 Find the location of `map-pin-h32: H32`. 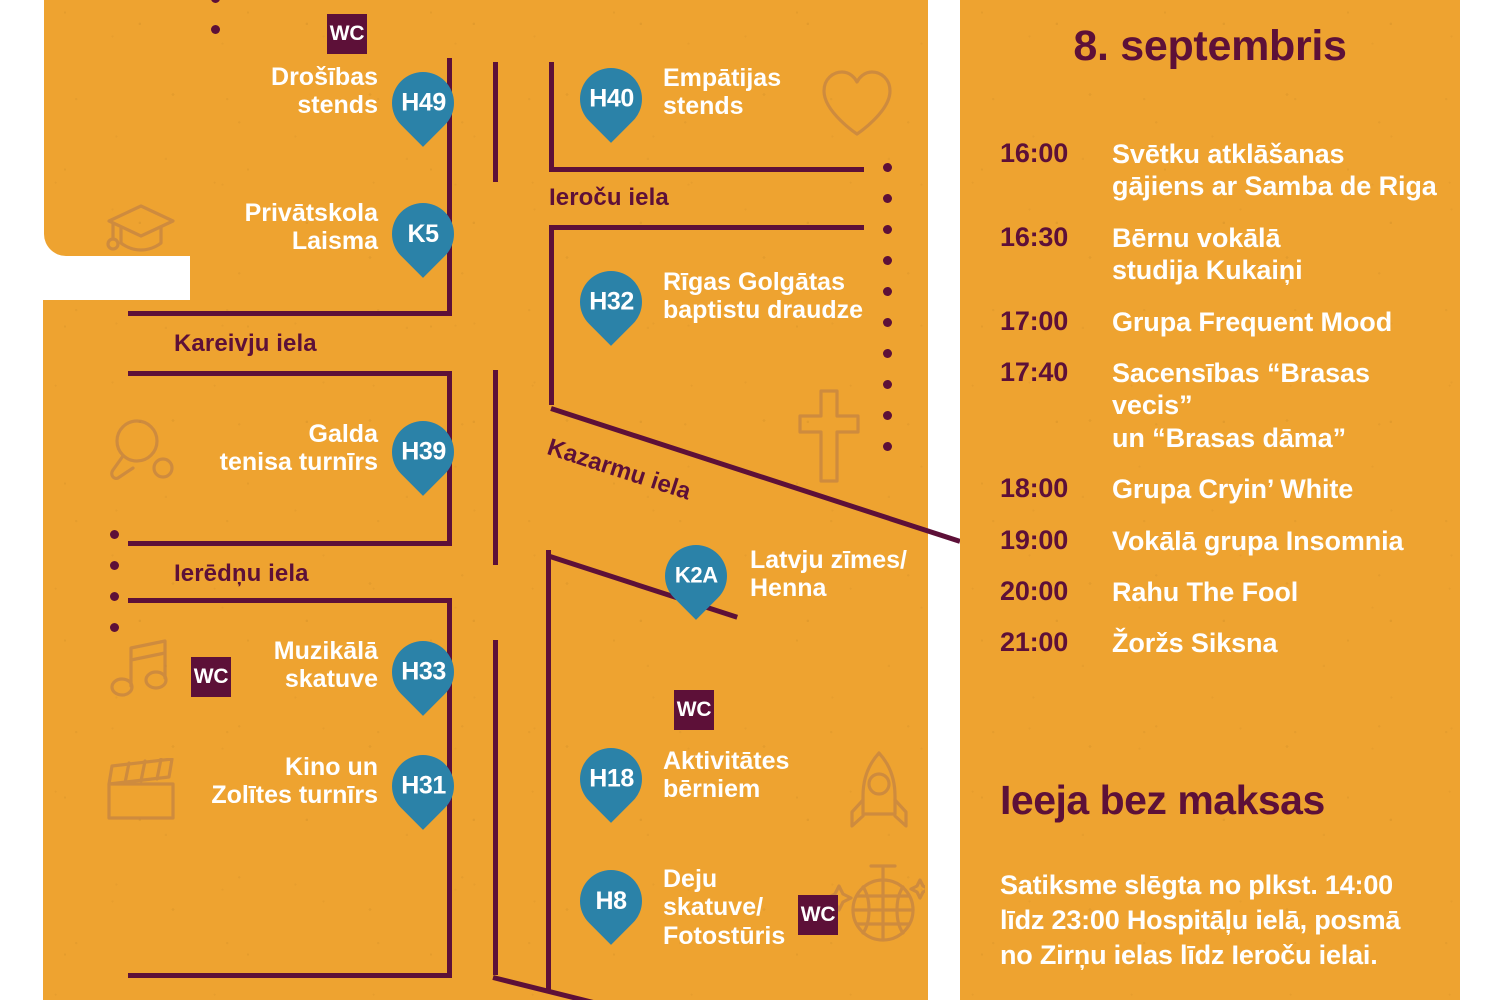

map-pin-h32: H32 is located at coordinates (611, 302).